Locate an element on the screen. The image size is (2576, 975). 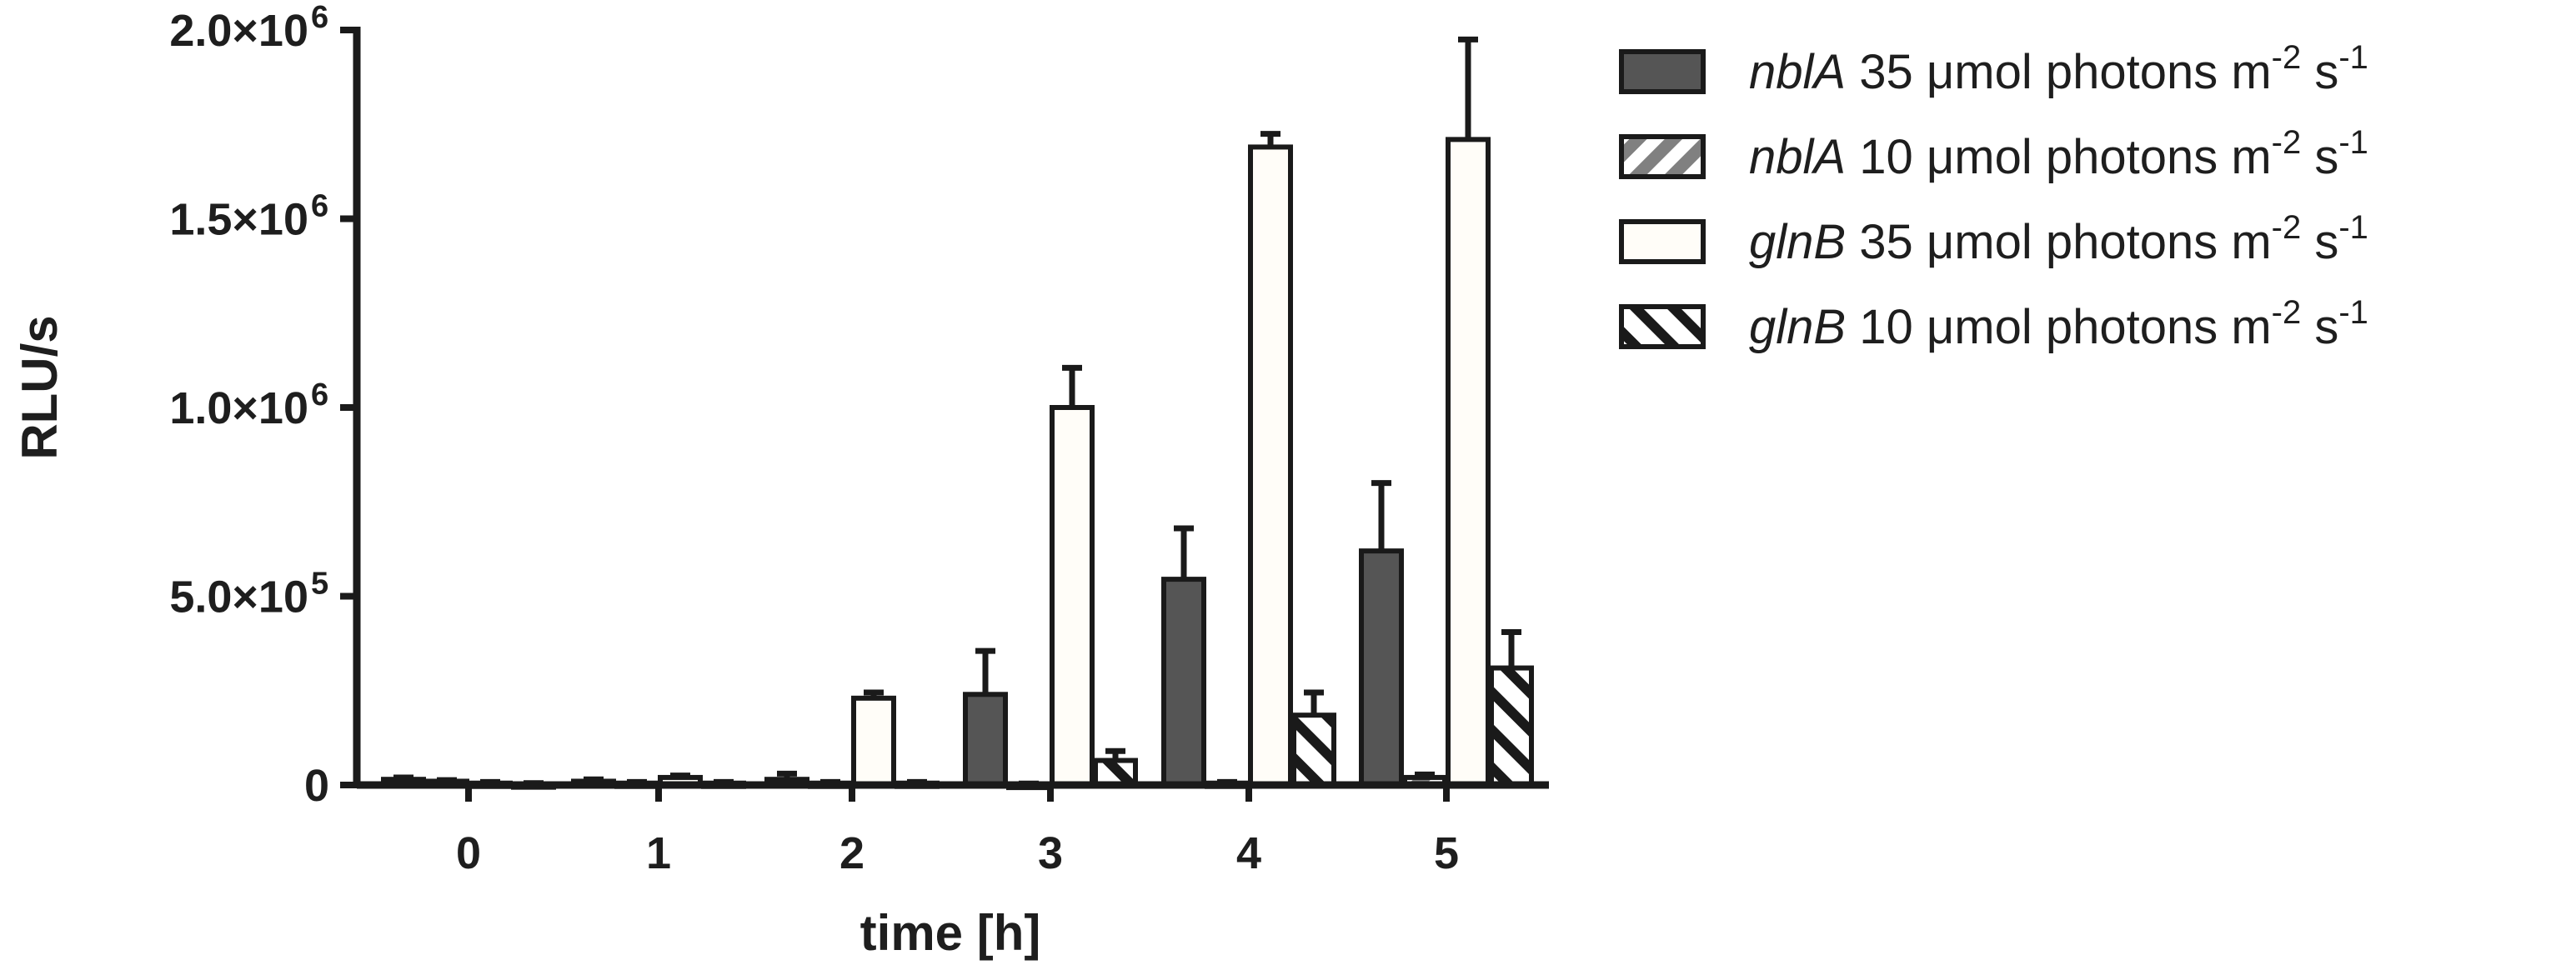
legend-label: glnB 10 μmol photons m-2 s-1 is located at coordinates (2058, 324).